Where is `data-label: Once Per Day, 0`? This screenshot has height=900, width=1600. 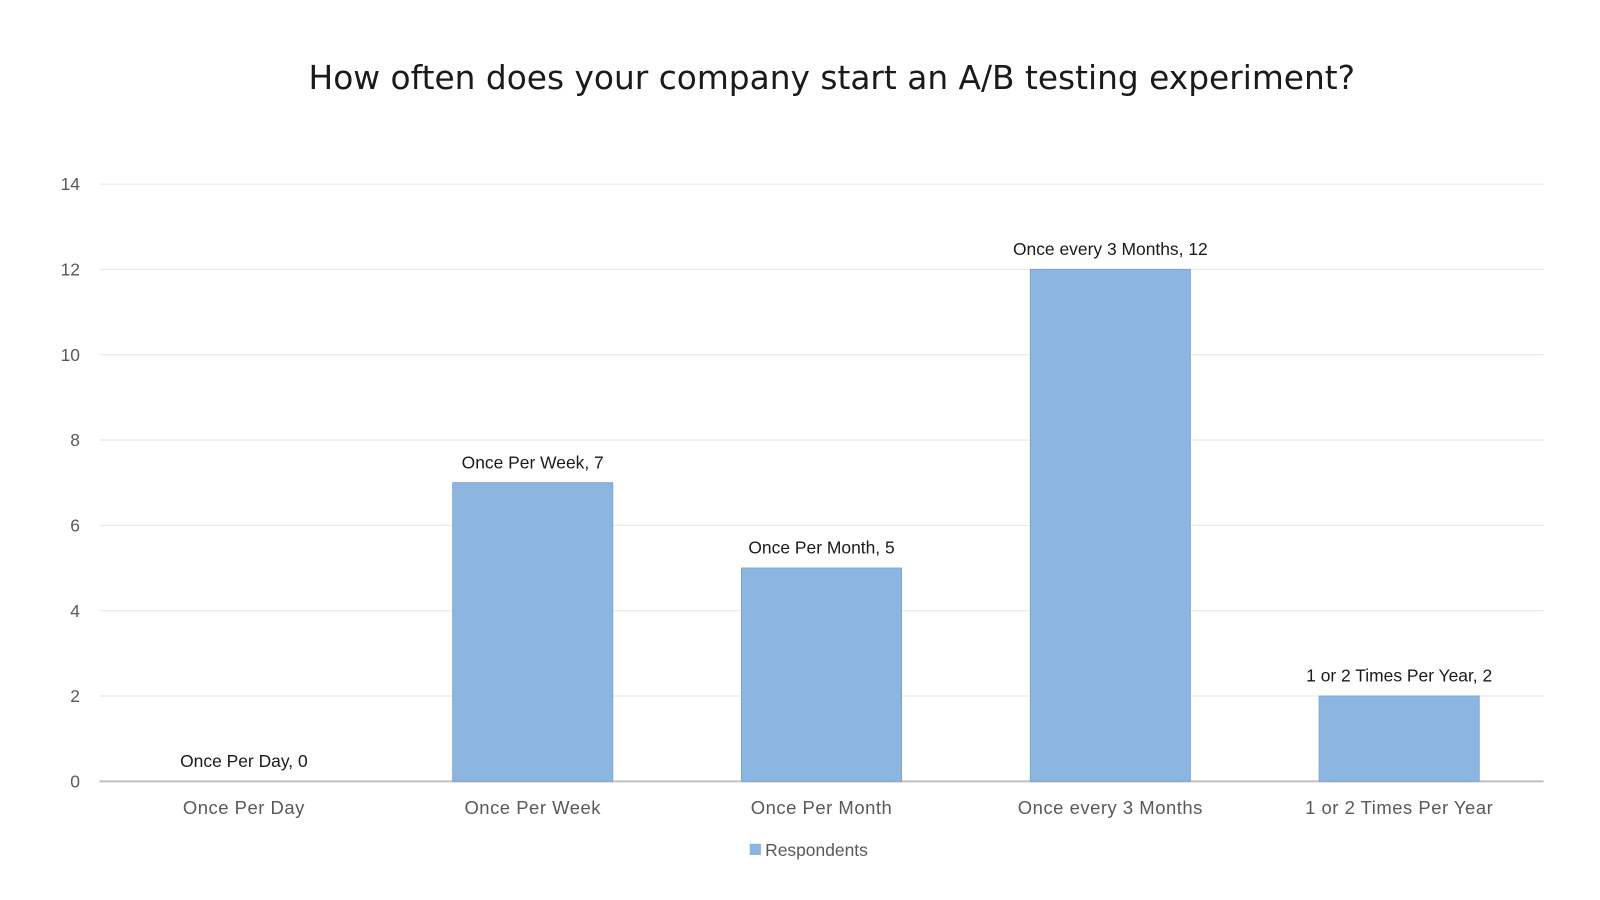 data-label: Once Per Day, 0 is located at coordinates (244, 761).